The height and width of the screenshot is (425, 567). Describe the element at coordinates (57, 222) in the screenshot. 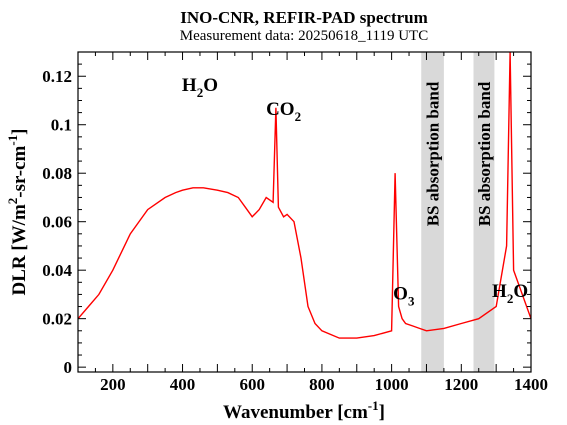

I see `y-tick-label: 0.06` at that location.